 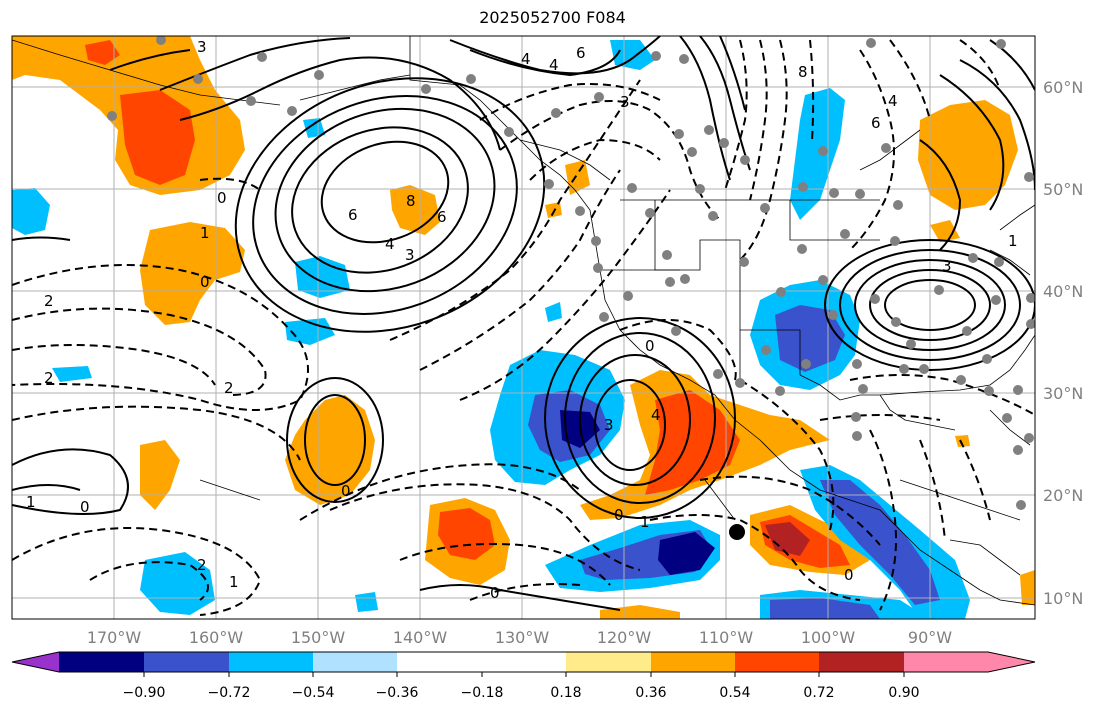 I want to click on lat-label: 30°N, so click(x=1063, y=393).